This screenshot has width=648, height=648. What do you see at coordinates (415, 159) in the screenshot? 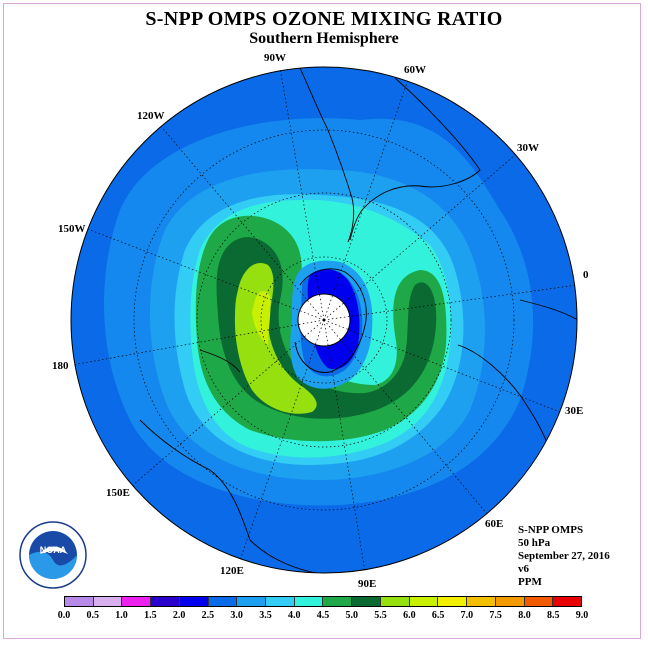
I see `south-america-coast-east` at bounding box center [415, 159].